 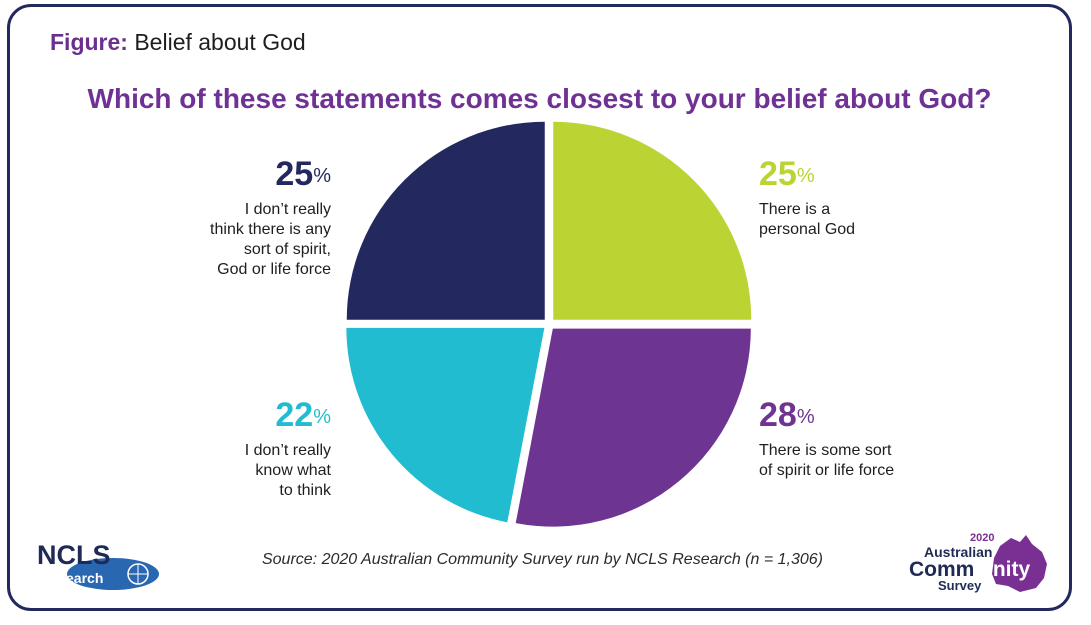 What do you see at coordinates (303, 415) in the screenshot?
I see `slice-percent: 22%` at bounding box center [303, 415].